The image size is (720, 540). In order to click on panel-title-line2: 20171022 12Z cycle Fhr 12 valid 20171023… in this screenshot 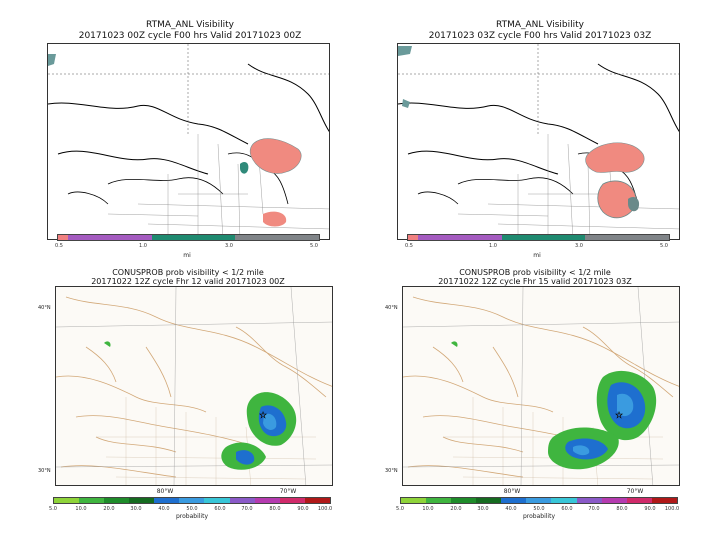, I will do `click(188, 281)`.